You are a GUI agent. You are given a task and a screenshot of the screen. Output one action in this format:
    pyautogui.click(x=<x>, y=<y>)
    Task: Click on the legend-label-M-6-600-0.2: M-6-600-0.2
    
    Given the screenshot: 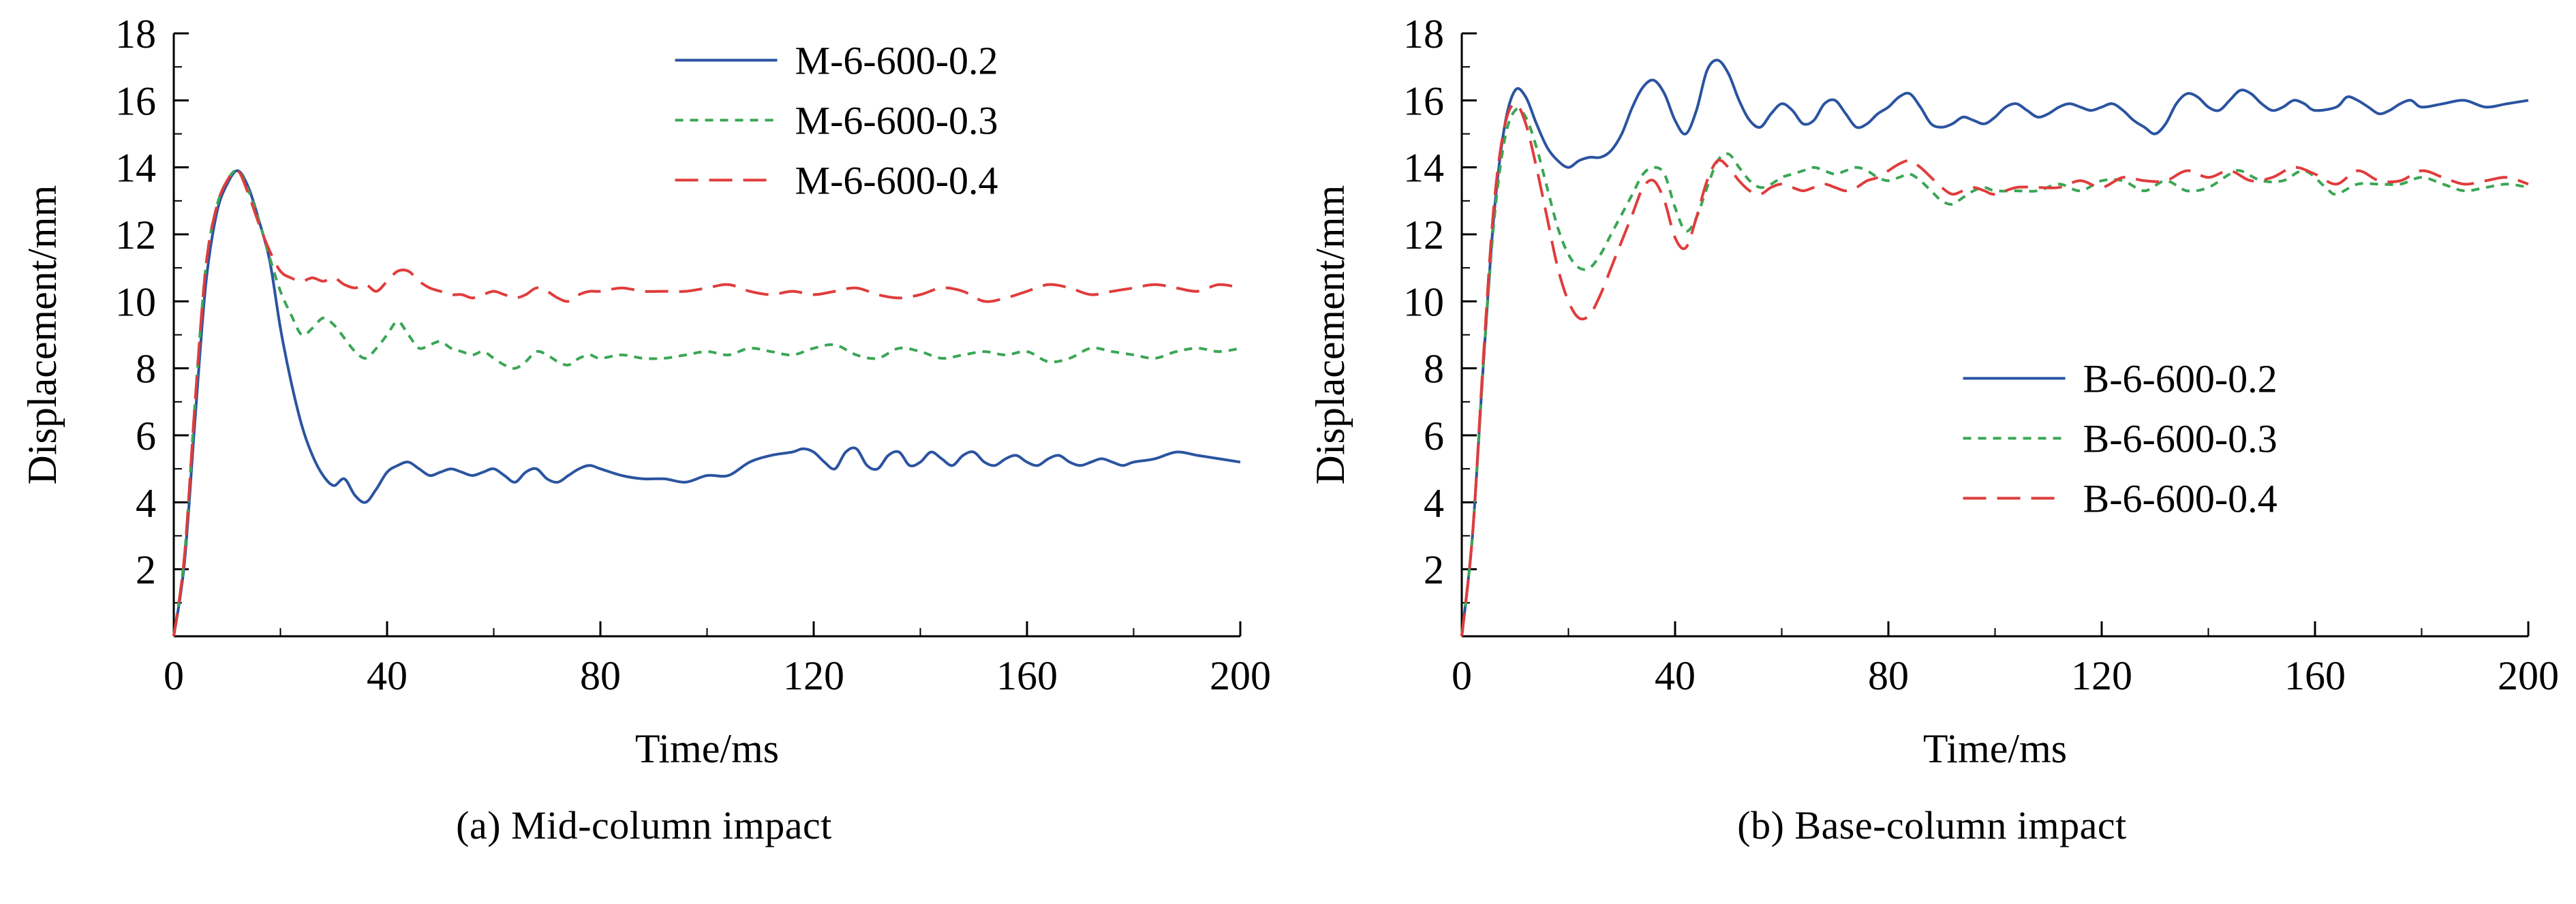 What is the action you would take?
    pyautogui.click(x=897, y=60)
    